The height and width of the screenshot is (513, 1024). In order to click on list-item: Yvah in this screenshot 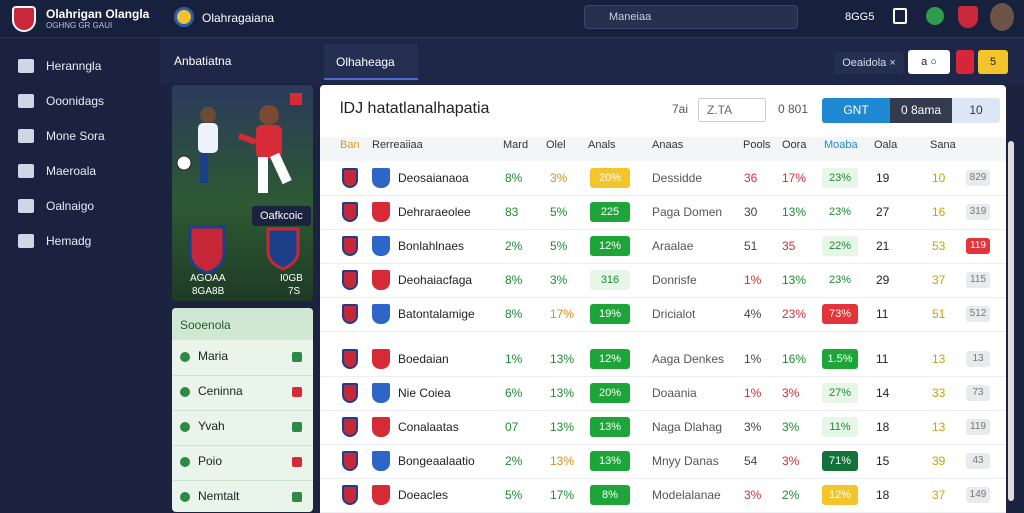, I will do `click(211, 426)`.